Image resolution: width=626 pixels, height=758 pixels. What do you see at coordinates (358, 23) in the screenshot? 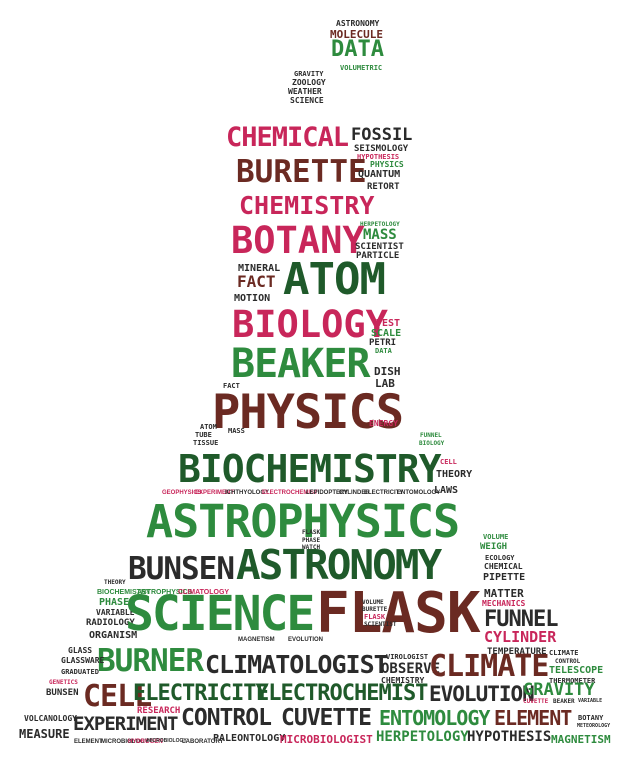
I see `word-astronomy-top: ASTRONOMY` at bounding box center [358, 23].